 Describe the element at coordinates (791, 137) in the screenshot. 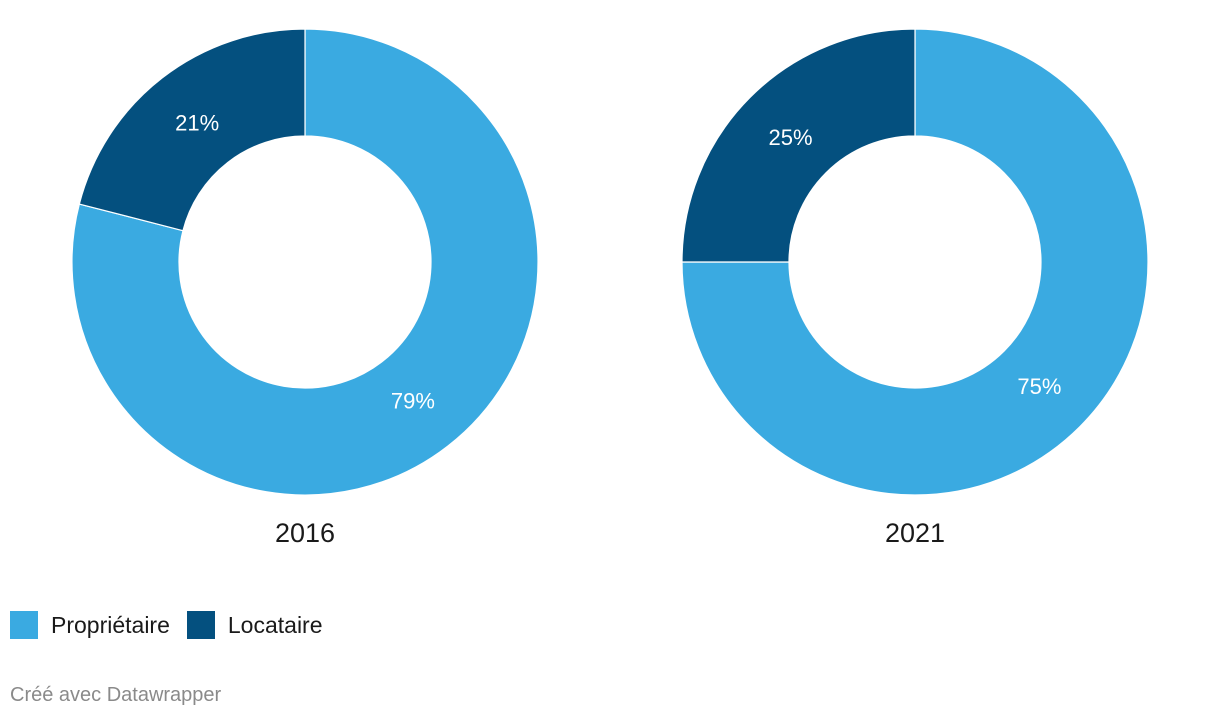

I see `slice-label-2021-locataire: 25%` at that location.